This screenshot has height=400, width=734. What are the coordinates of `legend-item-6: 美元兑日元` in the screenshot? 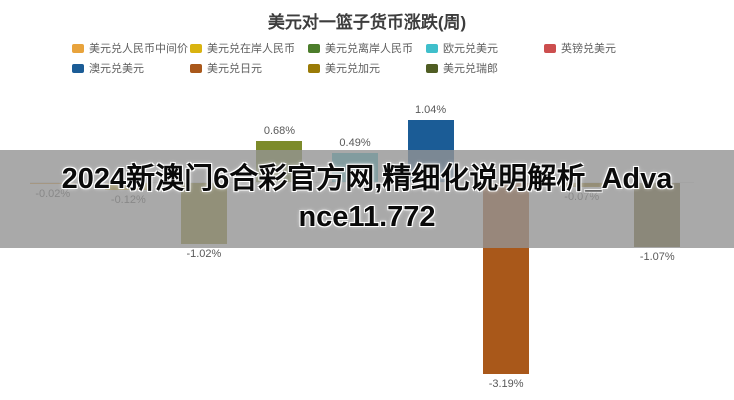 It's located at (249, 68).